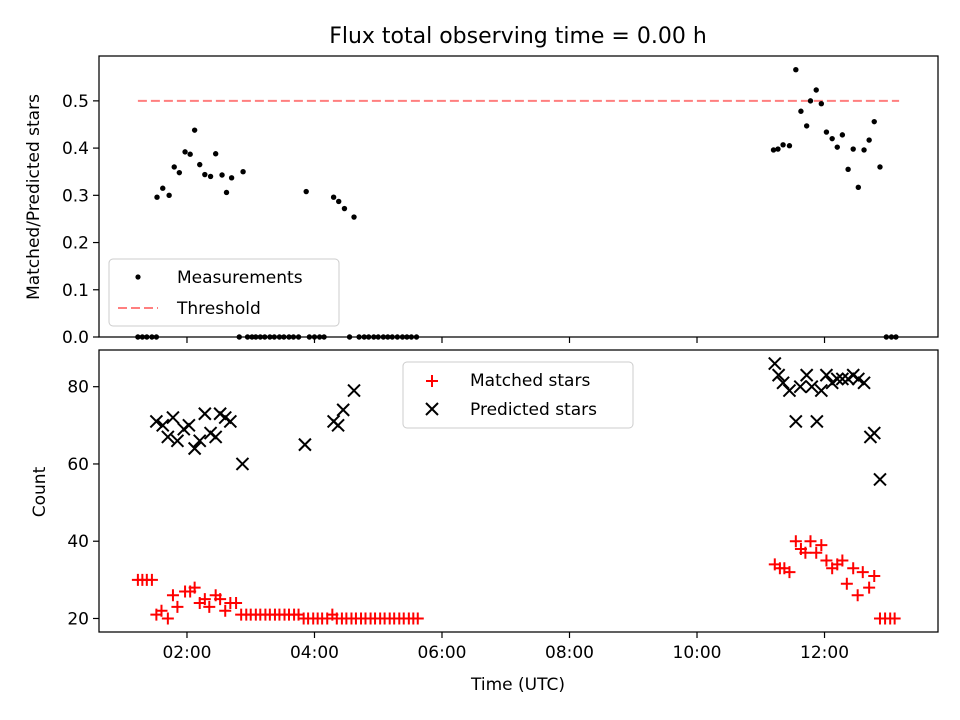 The image size is (960, 720). Describe the element at coordinates (78, 388) in the screenshot. I see `bottom-y-tick-label: 80` at that location.